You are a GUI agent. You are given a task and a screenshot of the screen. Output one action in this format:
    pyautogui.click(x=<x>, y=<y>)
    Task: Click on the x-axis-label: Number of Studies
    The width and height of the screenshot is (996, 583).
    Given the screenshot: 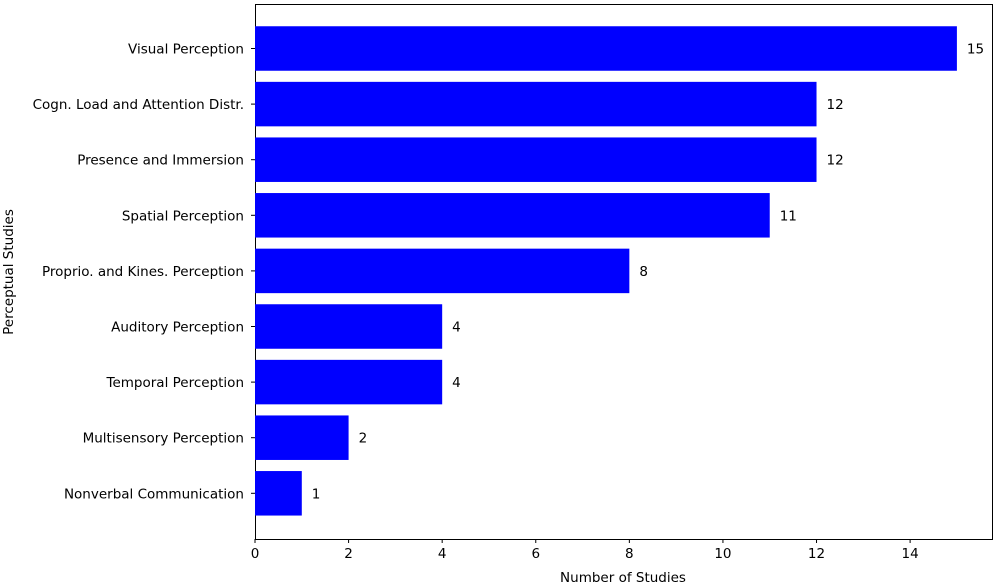 What is the action you would take?
    pyautogui.click(x=623, y=576)
    